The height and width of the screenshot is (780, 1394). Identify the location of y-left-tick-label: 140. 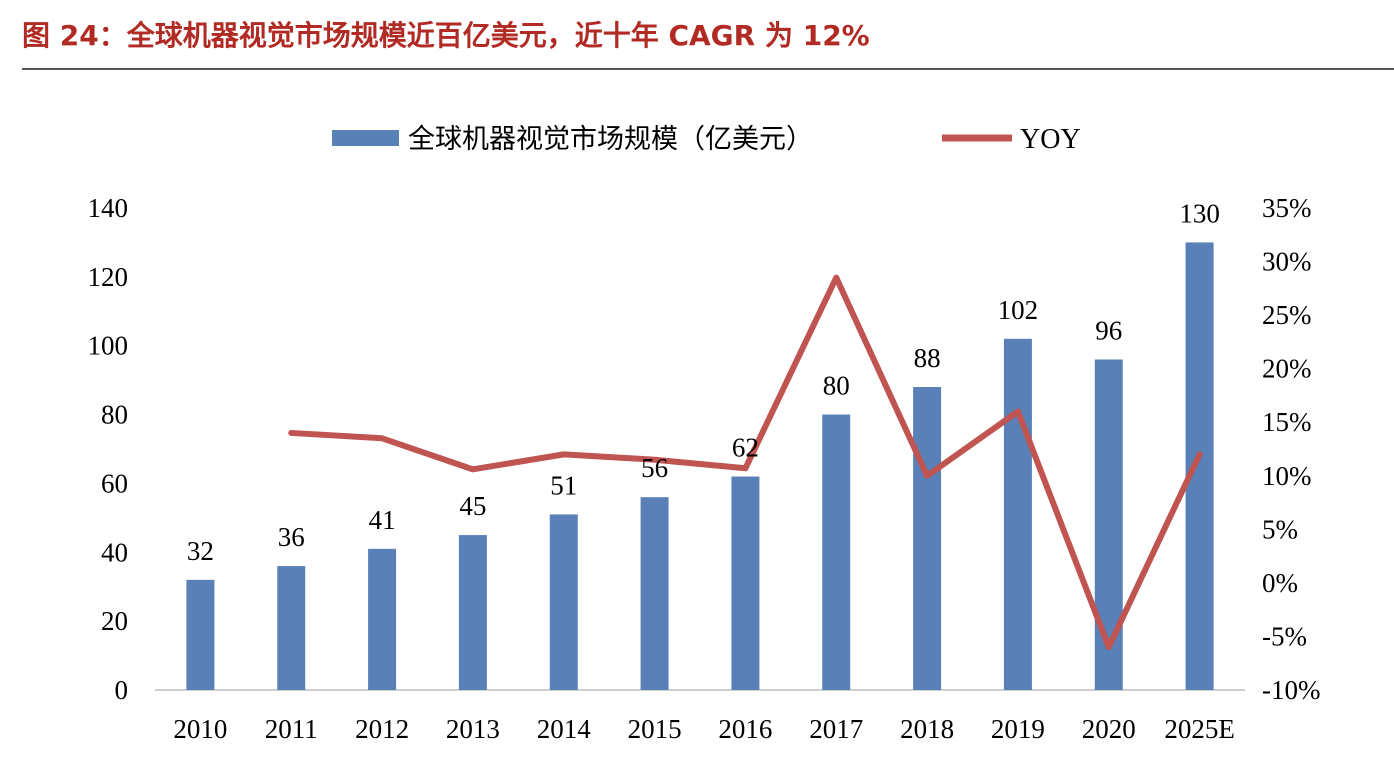
(108, 208).